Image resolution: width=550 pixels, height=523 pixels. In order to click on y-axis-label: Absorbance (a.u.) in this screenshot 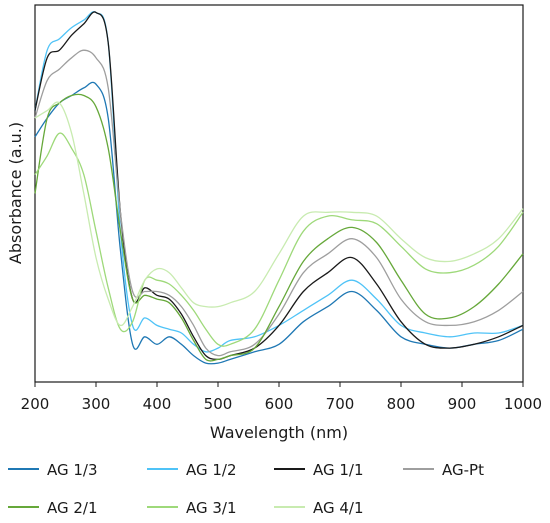, I will do `click(15, 193)`.